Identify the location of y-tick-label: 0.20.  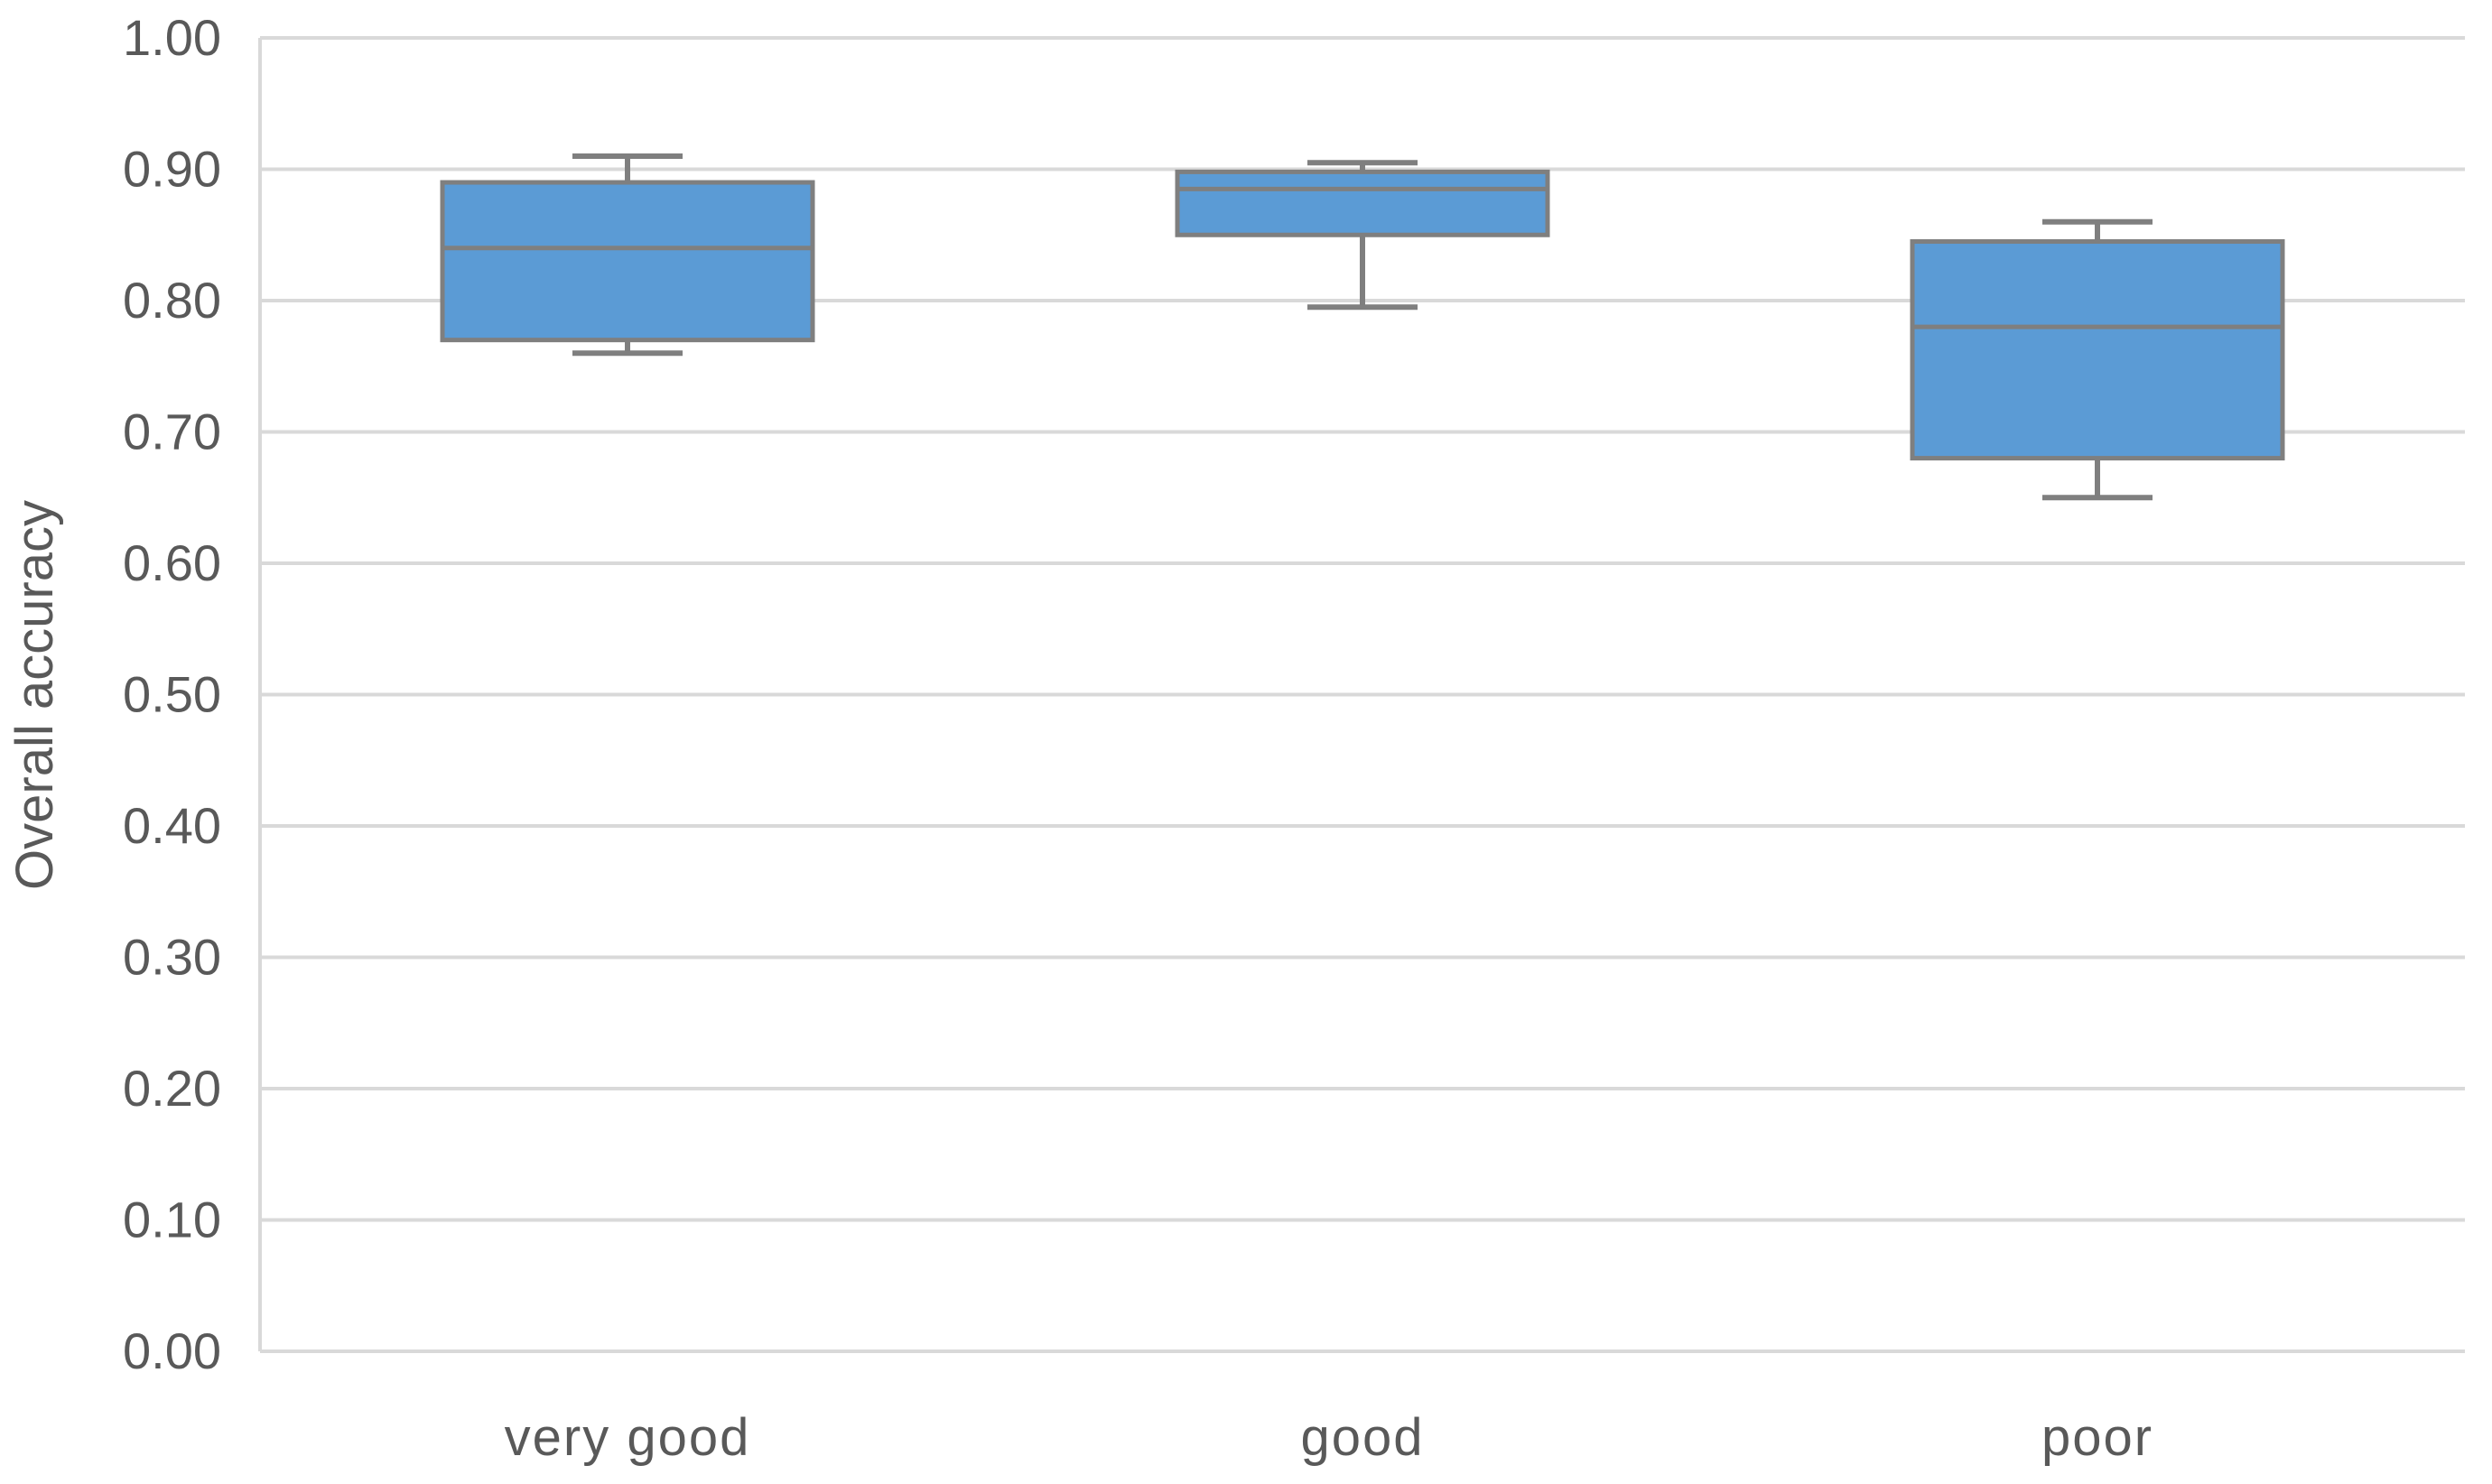
(172, 1088).